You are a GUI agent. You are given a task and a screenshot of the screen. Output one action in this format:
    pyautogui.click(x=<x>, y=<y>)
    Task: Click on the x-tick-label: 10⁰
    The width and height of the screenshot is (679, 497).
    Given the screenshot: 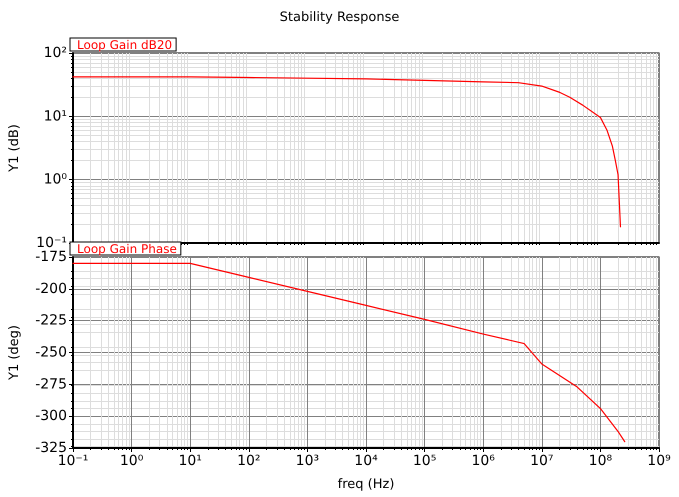 What is the action you would take?
    pyautogui.click(x=132, y=461)
    